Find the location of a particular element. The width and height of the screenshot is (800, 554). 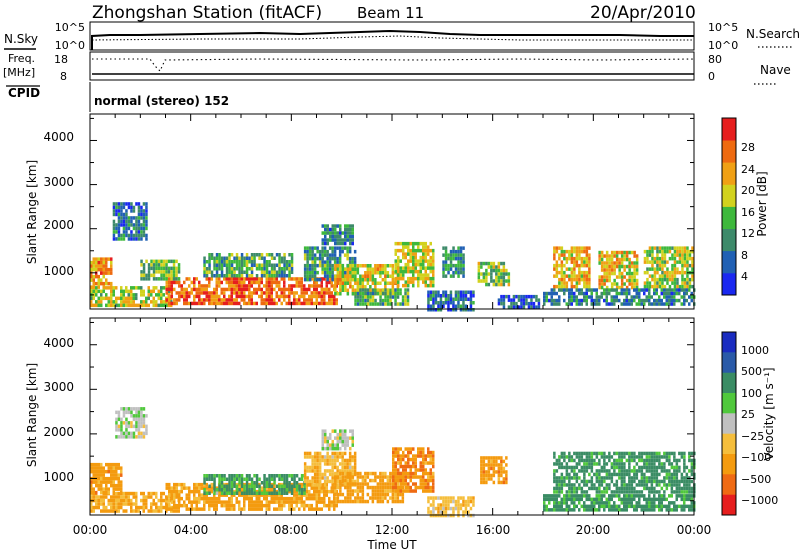

nsearch-label: N.Search is located at coordinates (773, 34).